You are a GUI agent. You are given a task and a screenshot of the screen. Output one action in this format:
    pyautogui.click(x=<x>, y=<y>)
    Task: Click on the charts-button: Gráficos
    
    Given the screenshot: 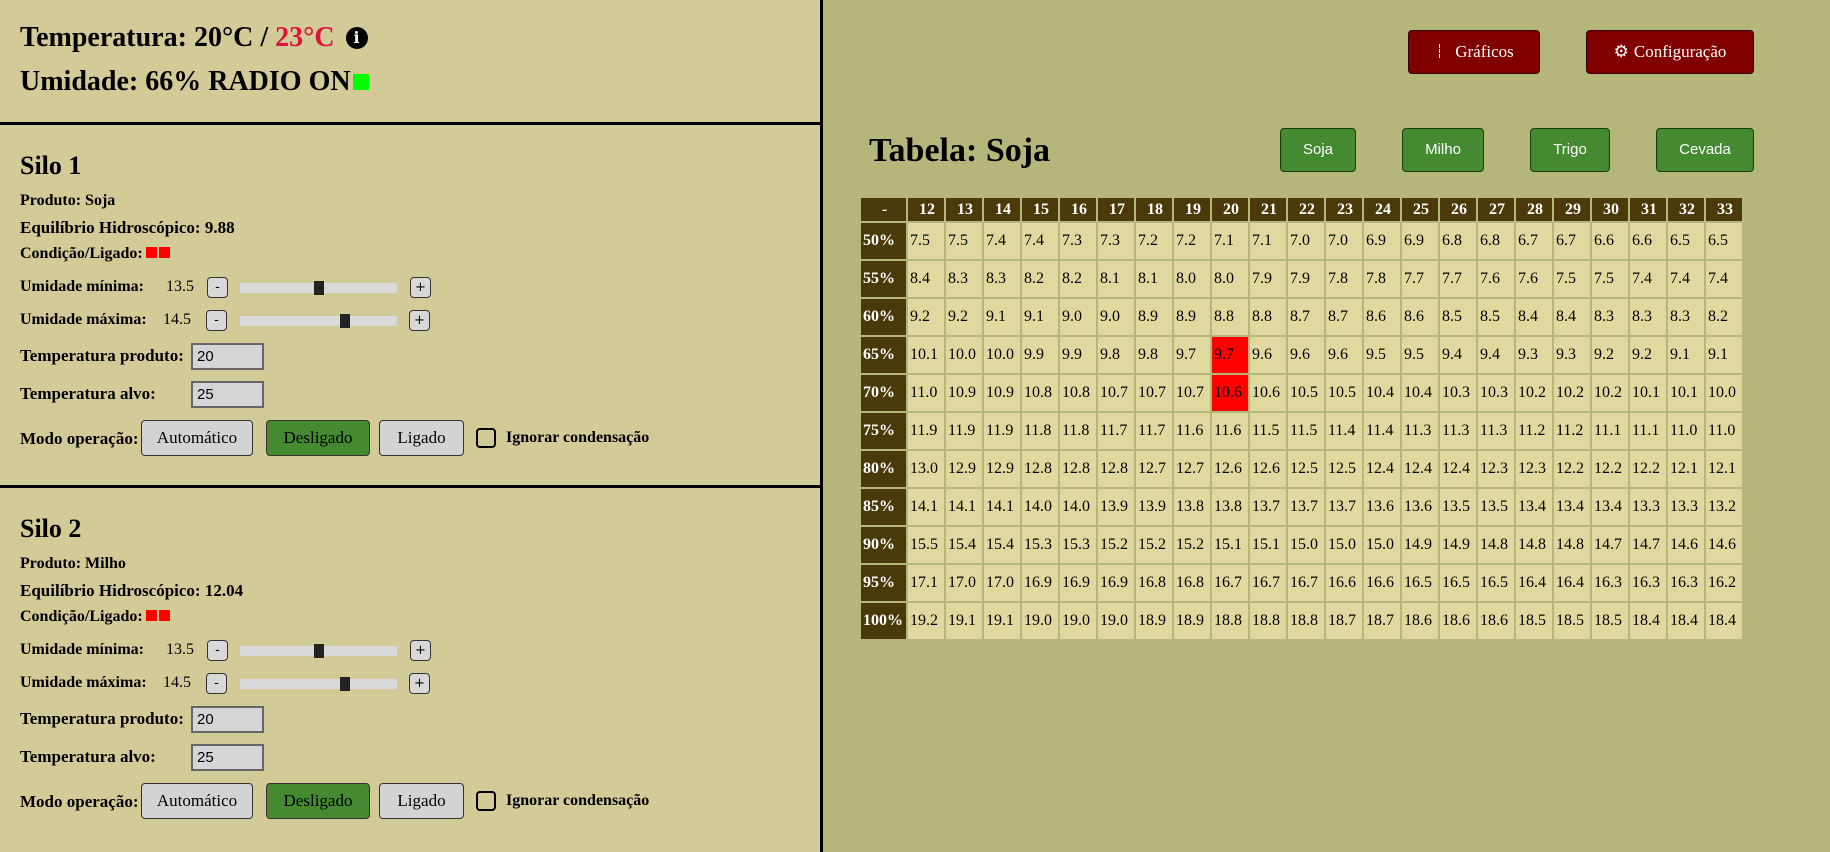 What is the action you would take?
    pyautogui.click(x=1474, y=52)
    